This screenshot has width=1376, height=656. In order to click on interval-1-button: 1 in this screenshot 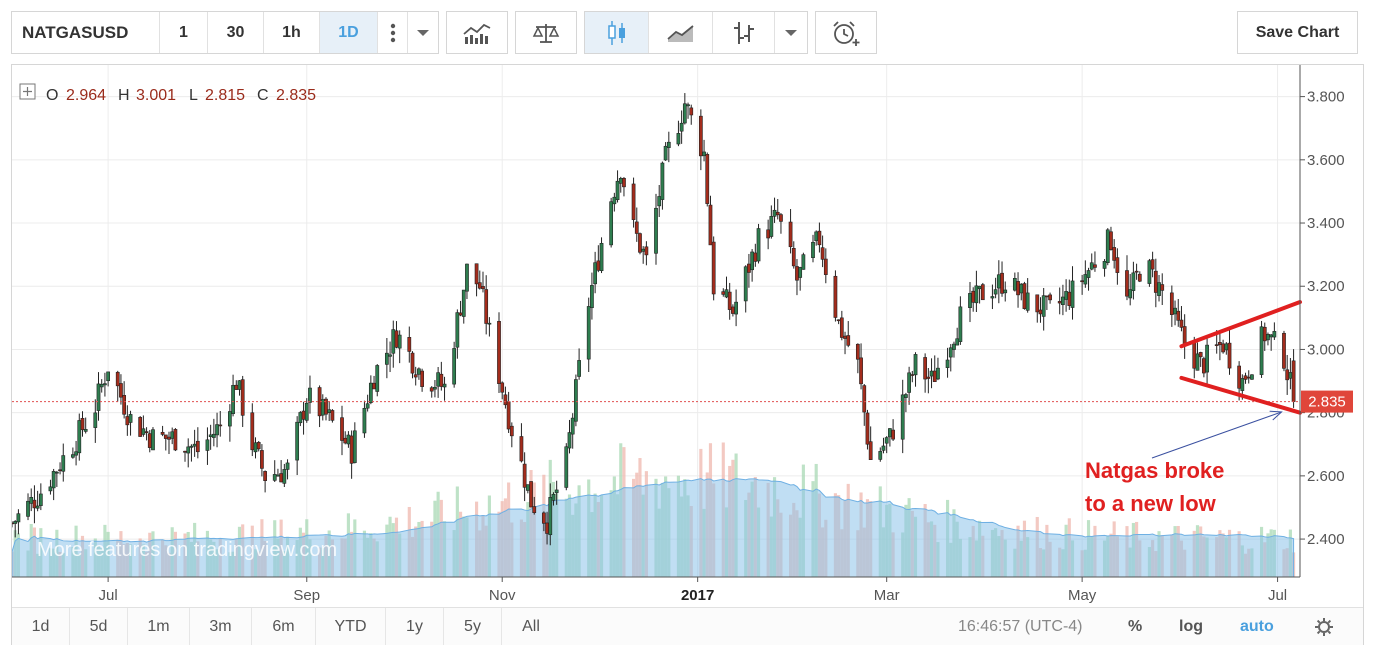, I will do `click(184, 32)`.